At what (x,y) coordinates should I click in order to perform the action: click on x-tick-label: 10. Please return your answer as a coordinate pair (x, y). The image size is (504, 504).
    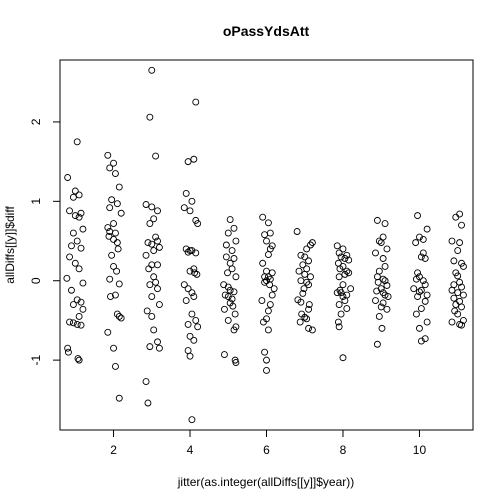
    Looking at the image, I should click on (420, 450).